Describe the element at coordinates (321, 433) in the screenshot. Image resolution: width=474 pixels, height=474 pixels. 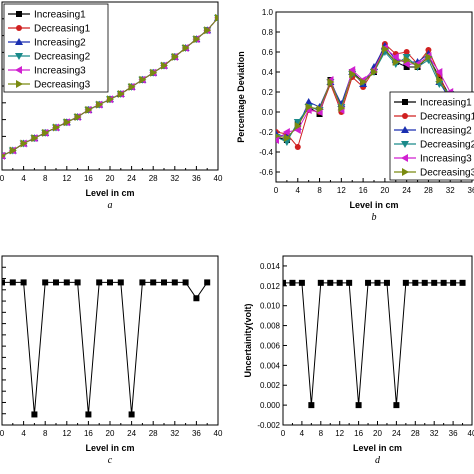
I see `x-tick-label: 8` at that location.